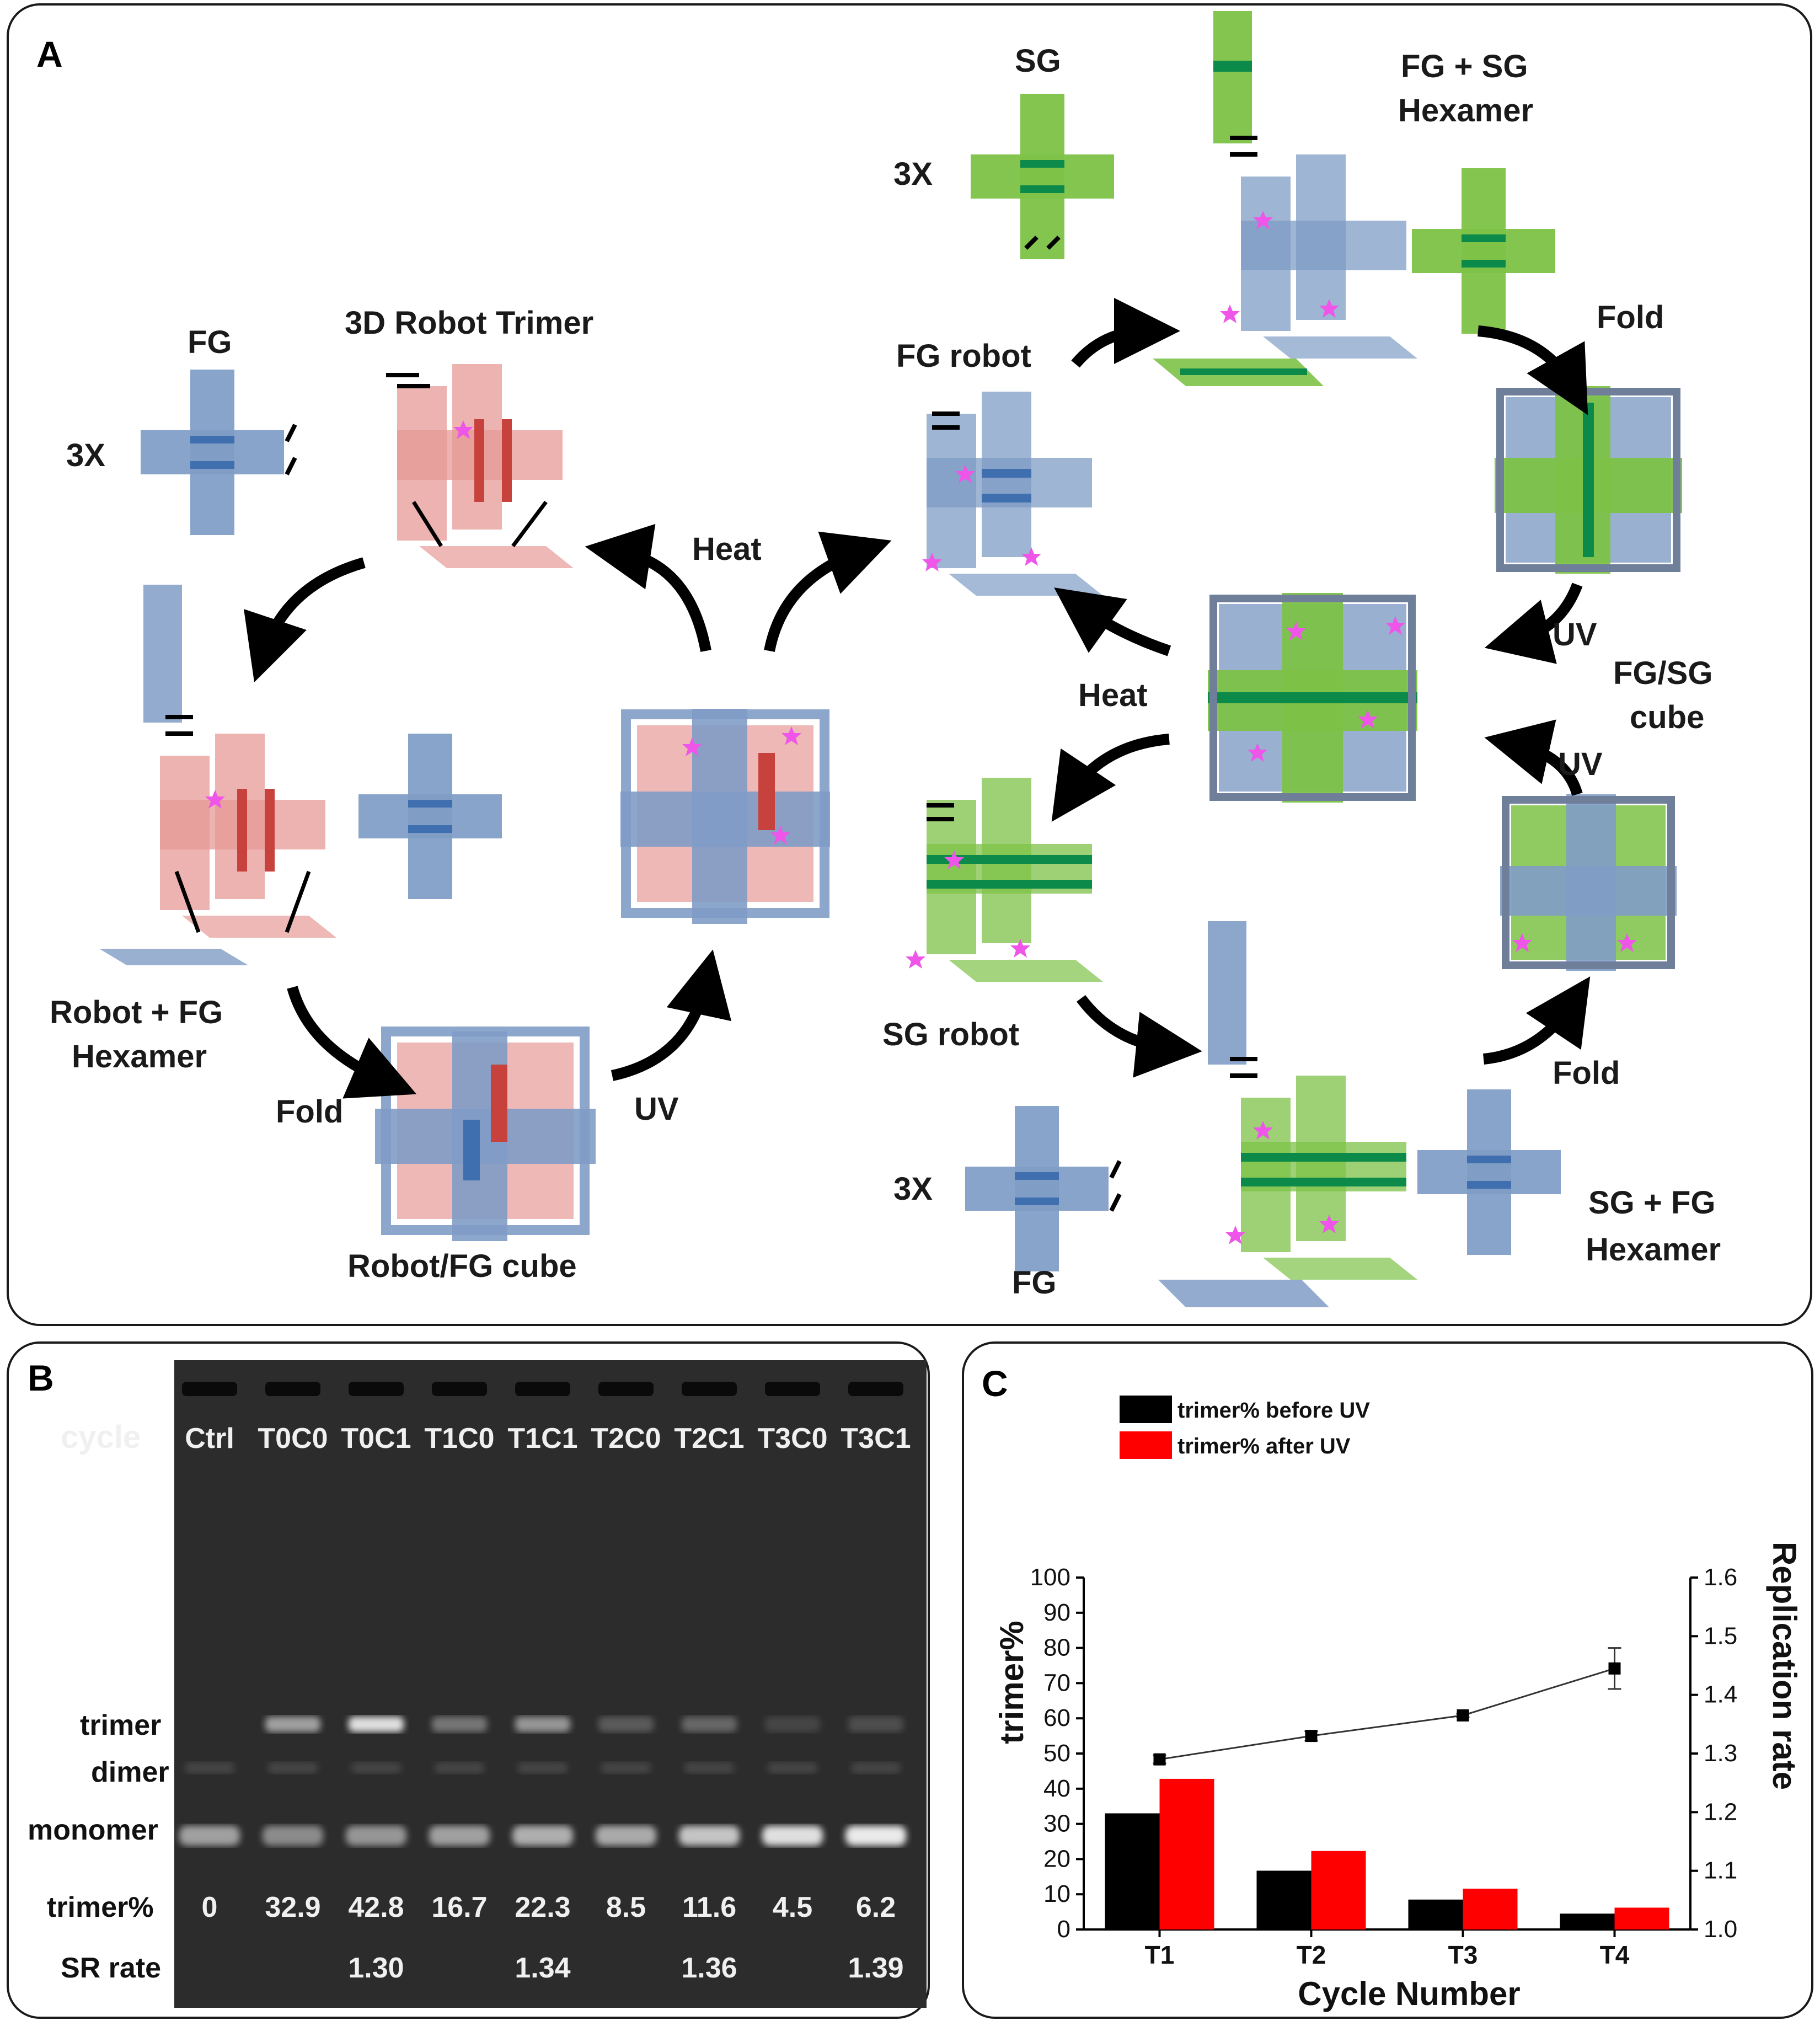 The height and width of the screenshot is (2026, 1820). Describe the element at coordinates (542, 1968) in the screenshot. I see `sr-rate-value: 1.34` at that location.